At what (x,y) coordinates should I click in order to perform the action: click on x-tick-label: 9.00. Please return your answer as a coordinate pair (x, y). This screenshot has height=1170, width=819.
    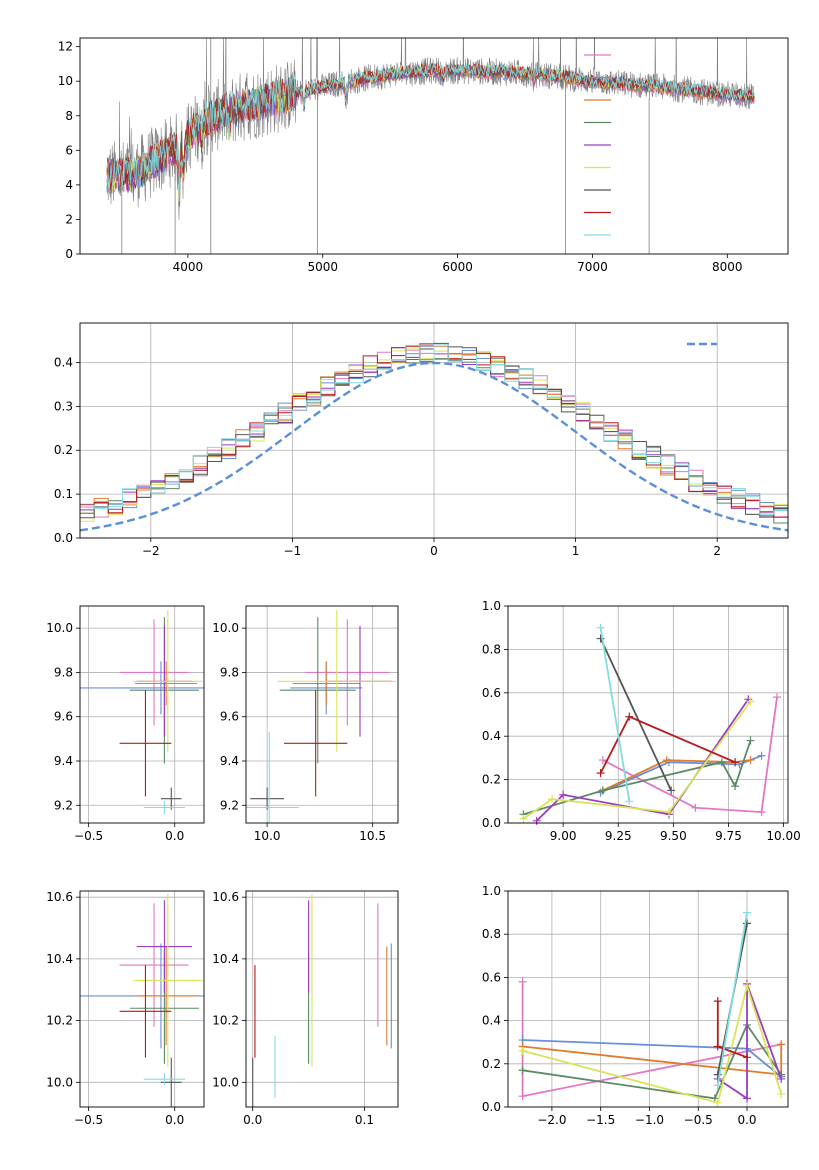
    Looking at the image, I should click on (563, 836).